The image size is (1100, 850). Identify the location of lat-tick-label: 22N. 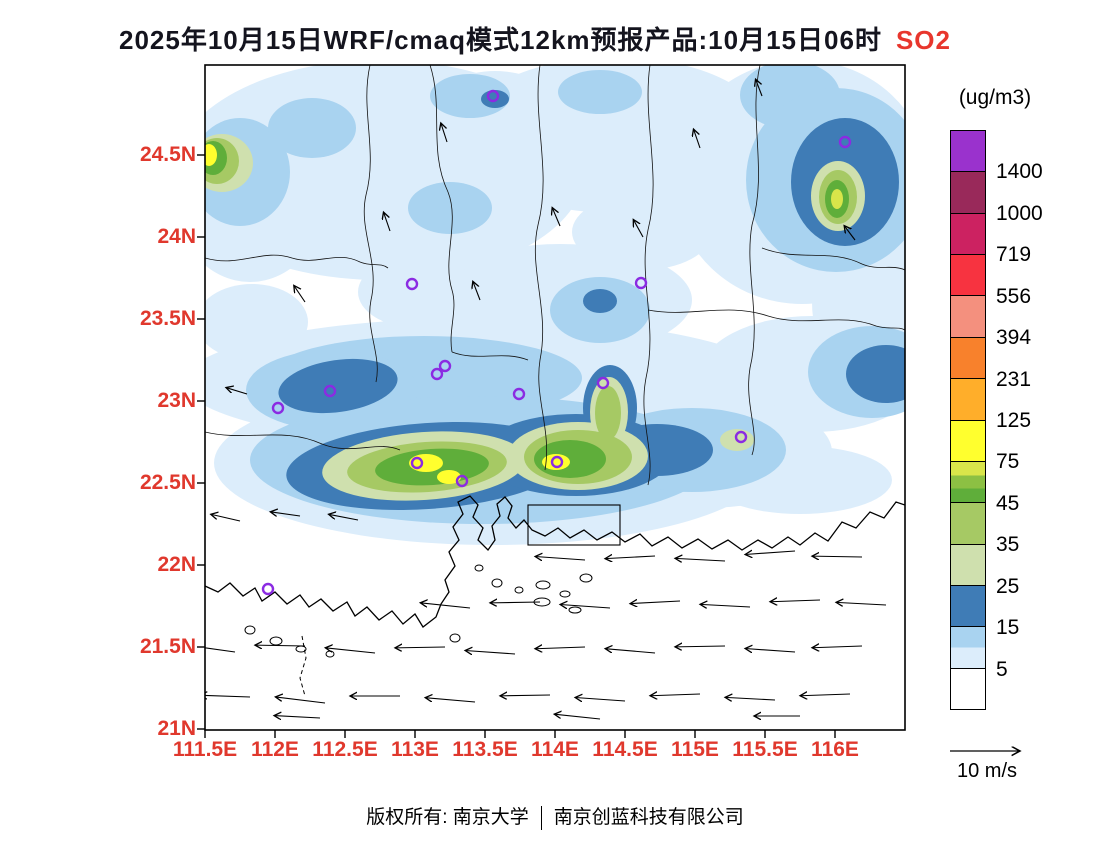
(176, 564).